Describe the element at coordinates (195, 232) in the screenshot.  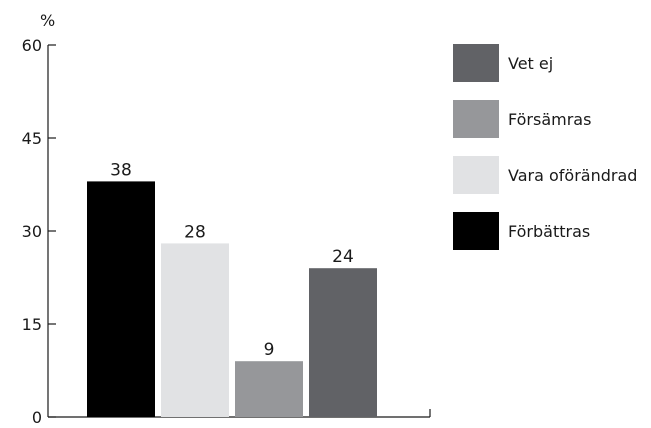
I see `bar-value-label: 28` at that location.